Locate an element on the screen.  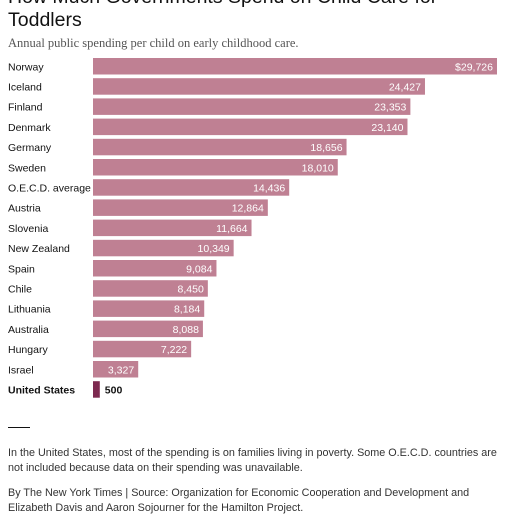
value-label-germany: 18,656 is located at coordinates (326, 148).